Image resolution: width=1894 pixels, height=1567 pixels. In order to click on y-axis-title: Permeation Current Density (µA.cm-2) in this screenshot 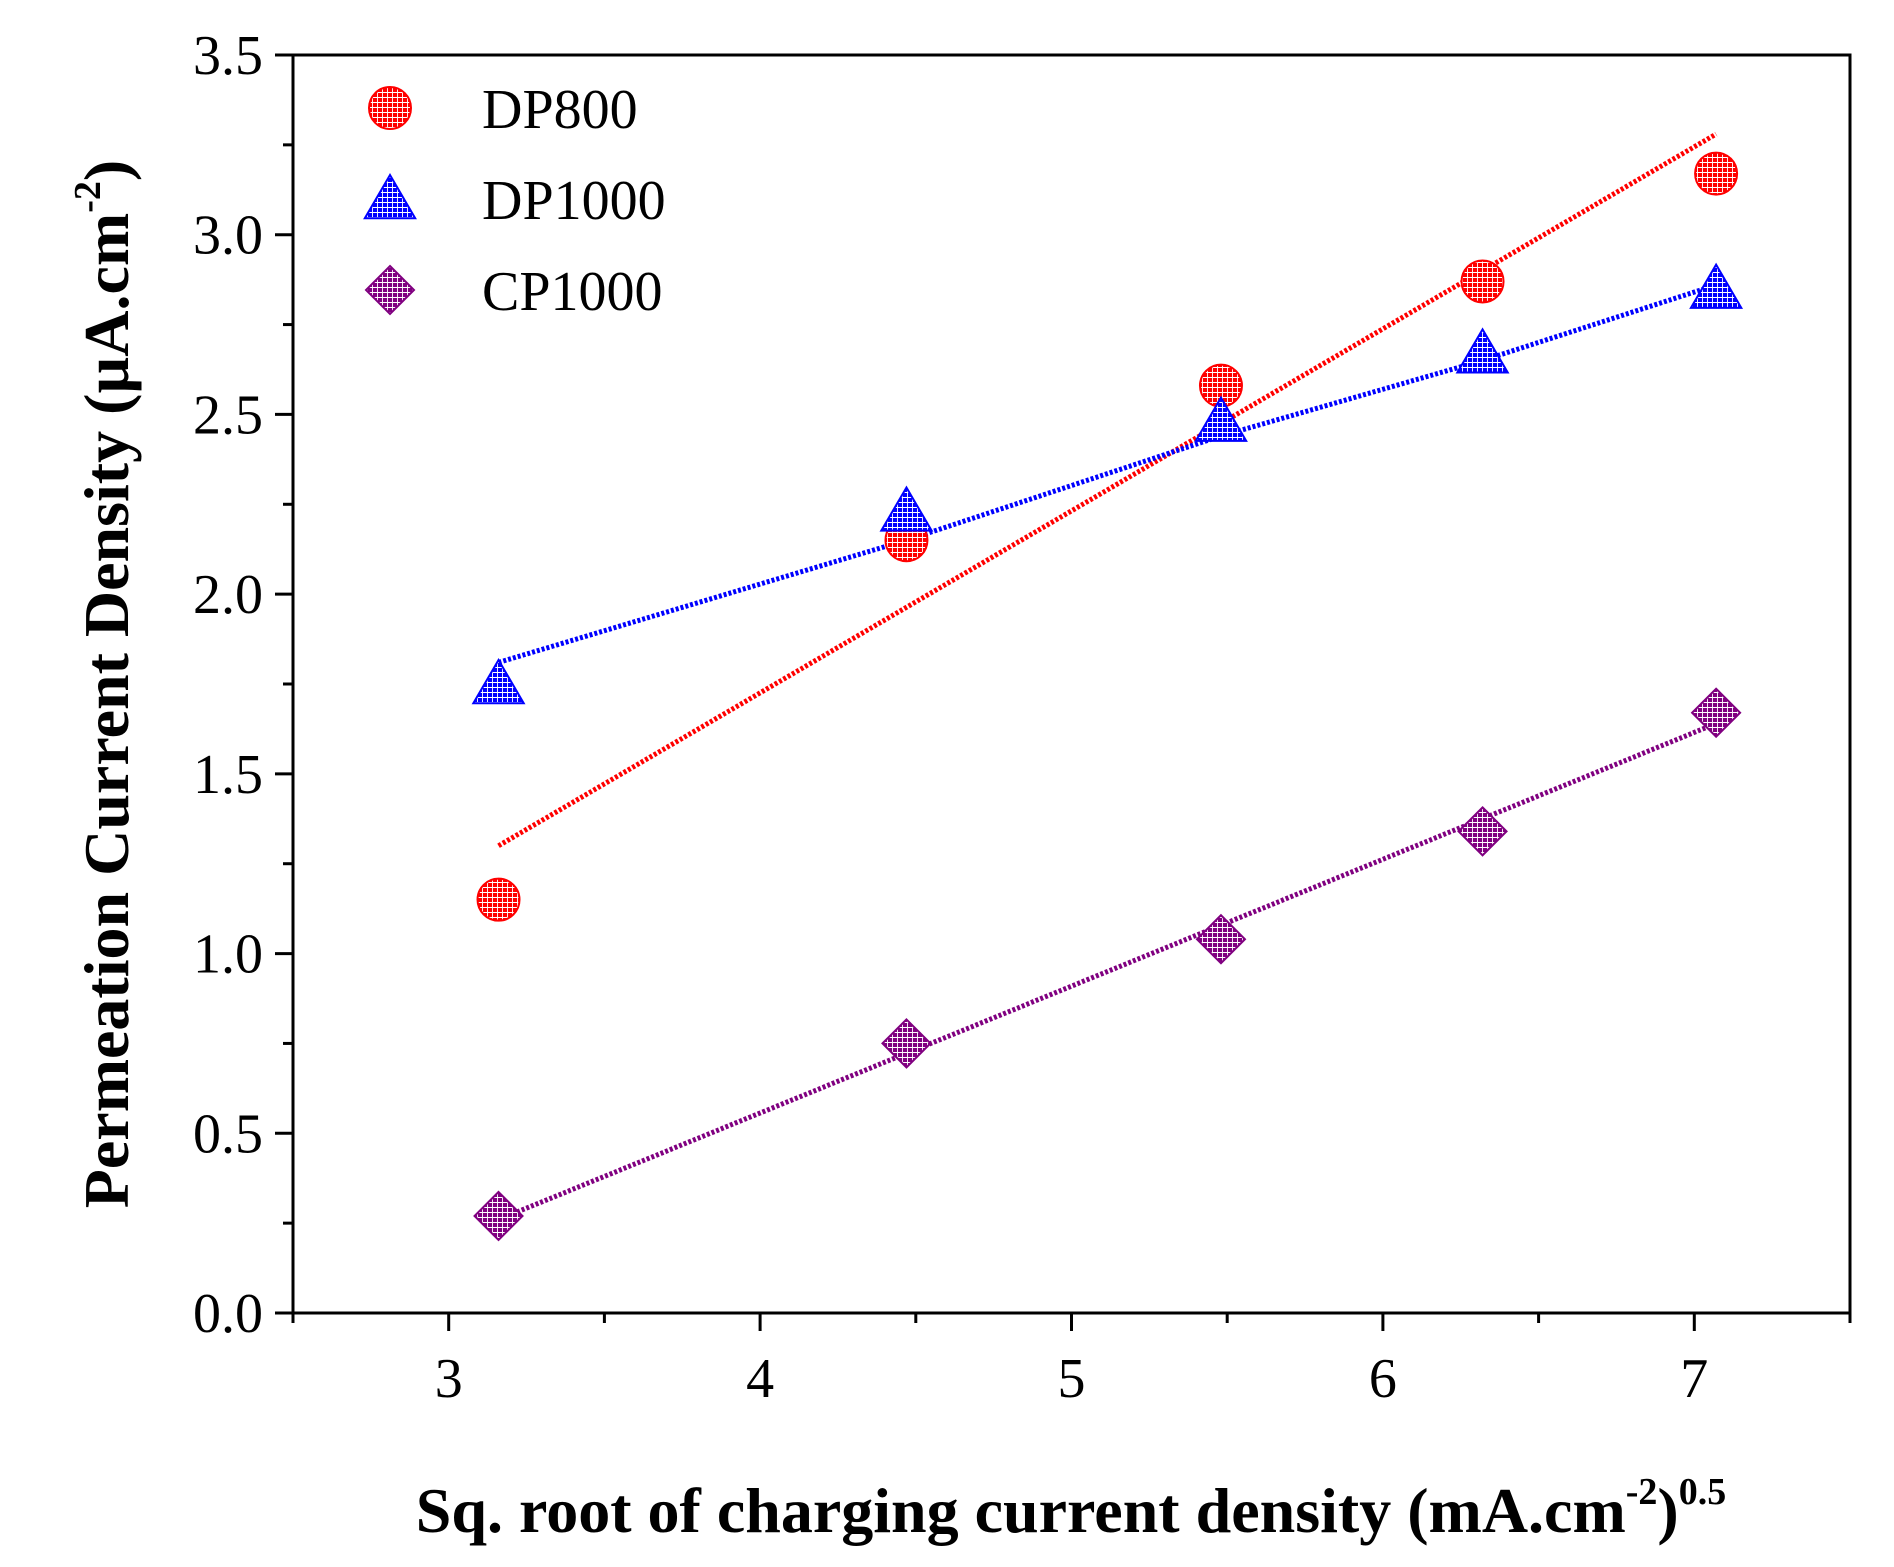, I will do `click(104, 684)`.